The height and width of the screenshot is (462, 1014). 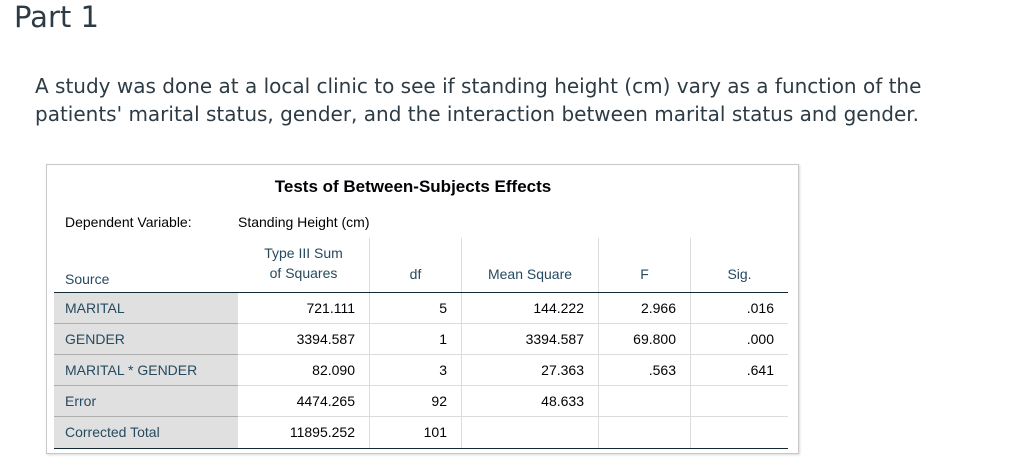 What do you see at coordinates (415, 370) in the screenshot?
I see `cell-df: 3` at bounding box center [415, 370].